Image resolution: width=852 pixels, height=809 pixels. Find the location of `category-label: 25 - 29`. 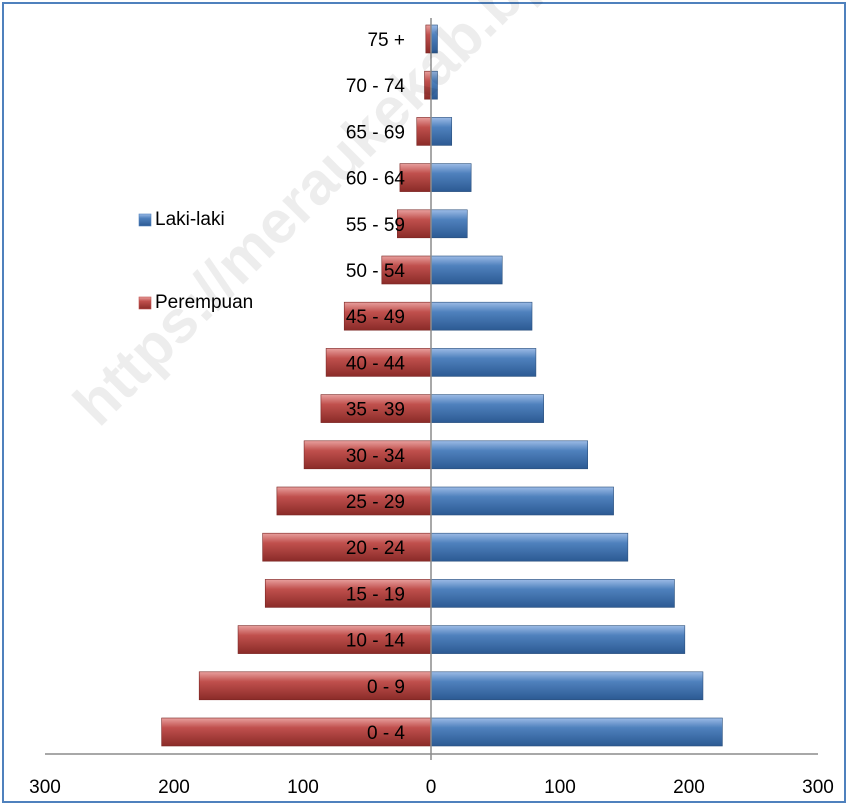

category-label: 25 - 29 is located at coordinates (375, 502).